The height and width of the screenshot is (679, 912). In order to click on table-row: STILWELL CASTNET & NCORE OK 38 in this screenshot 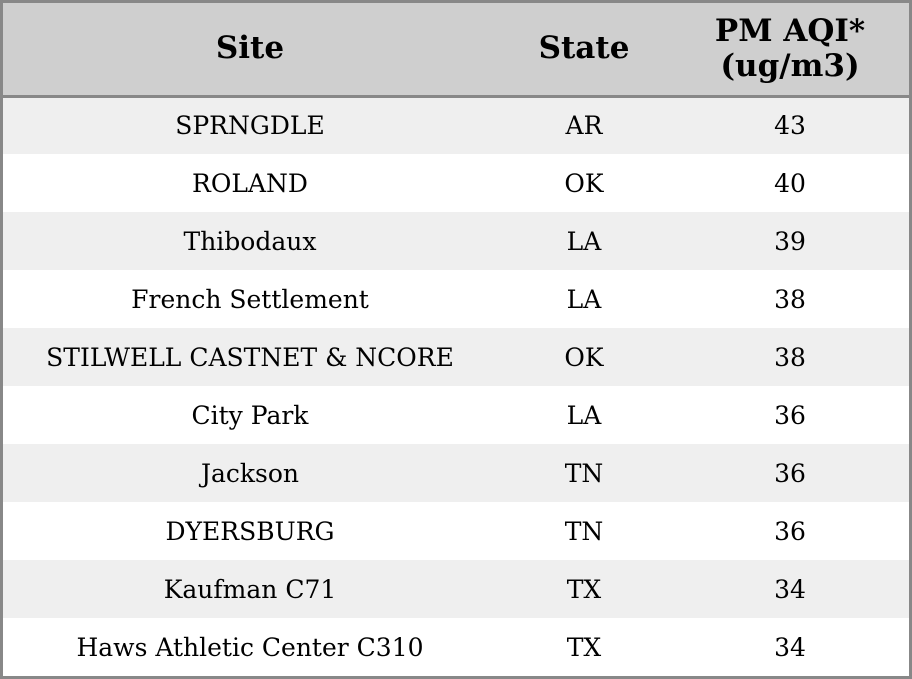, I will do `click(456, 357)`.